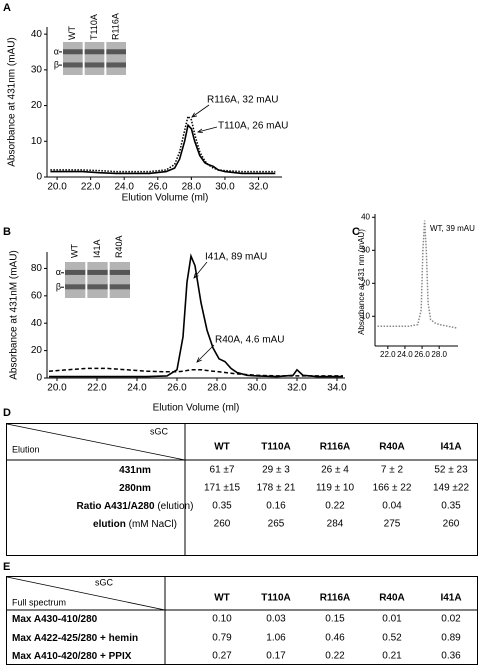 Image resolution: width=484 pixels, height=665 pixels. What do you see at coordinates (222, 619) in the screenshot?
I see `table-cell: 0.10` at bounding box center [222, 619].